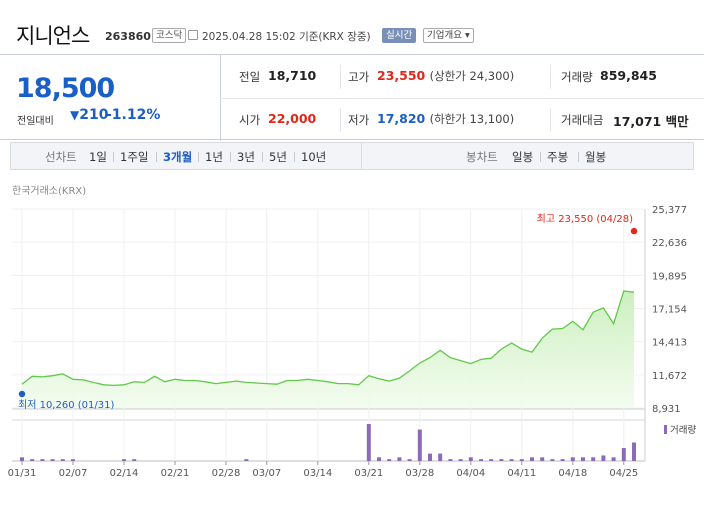 The width and height of the screenshot is (704, 526). Describe the element at coordinates (669, 376) in the screenshot. I see `y-tick-label: 11,672` at that location.